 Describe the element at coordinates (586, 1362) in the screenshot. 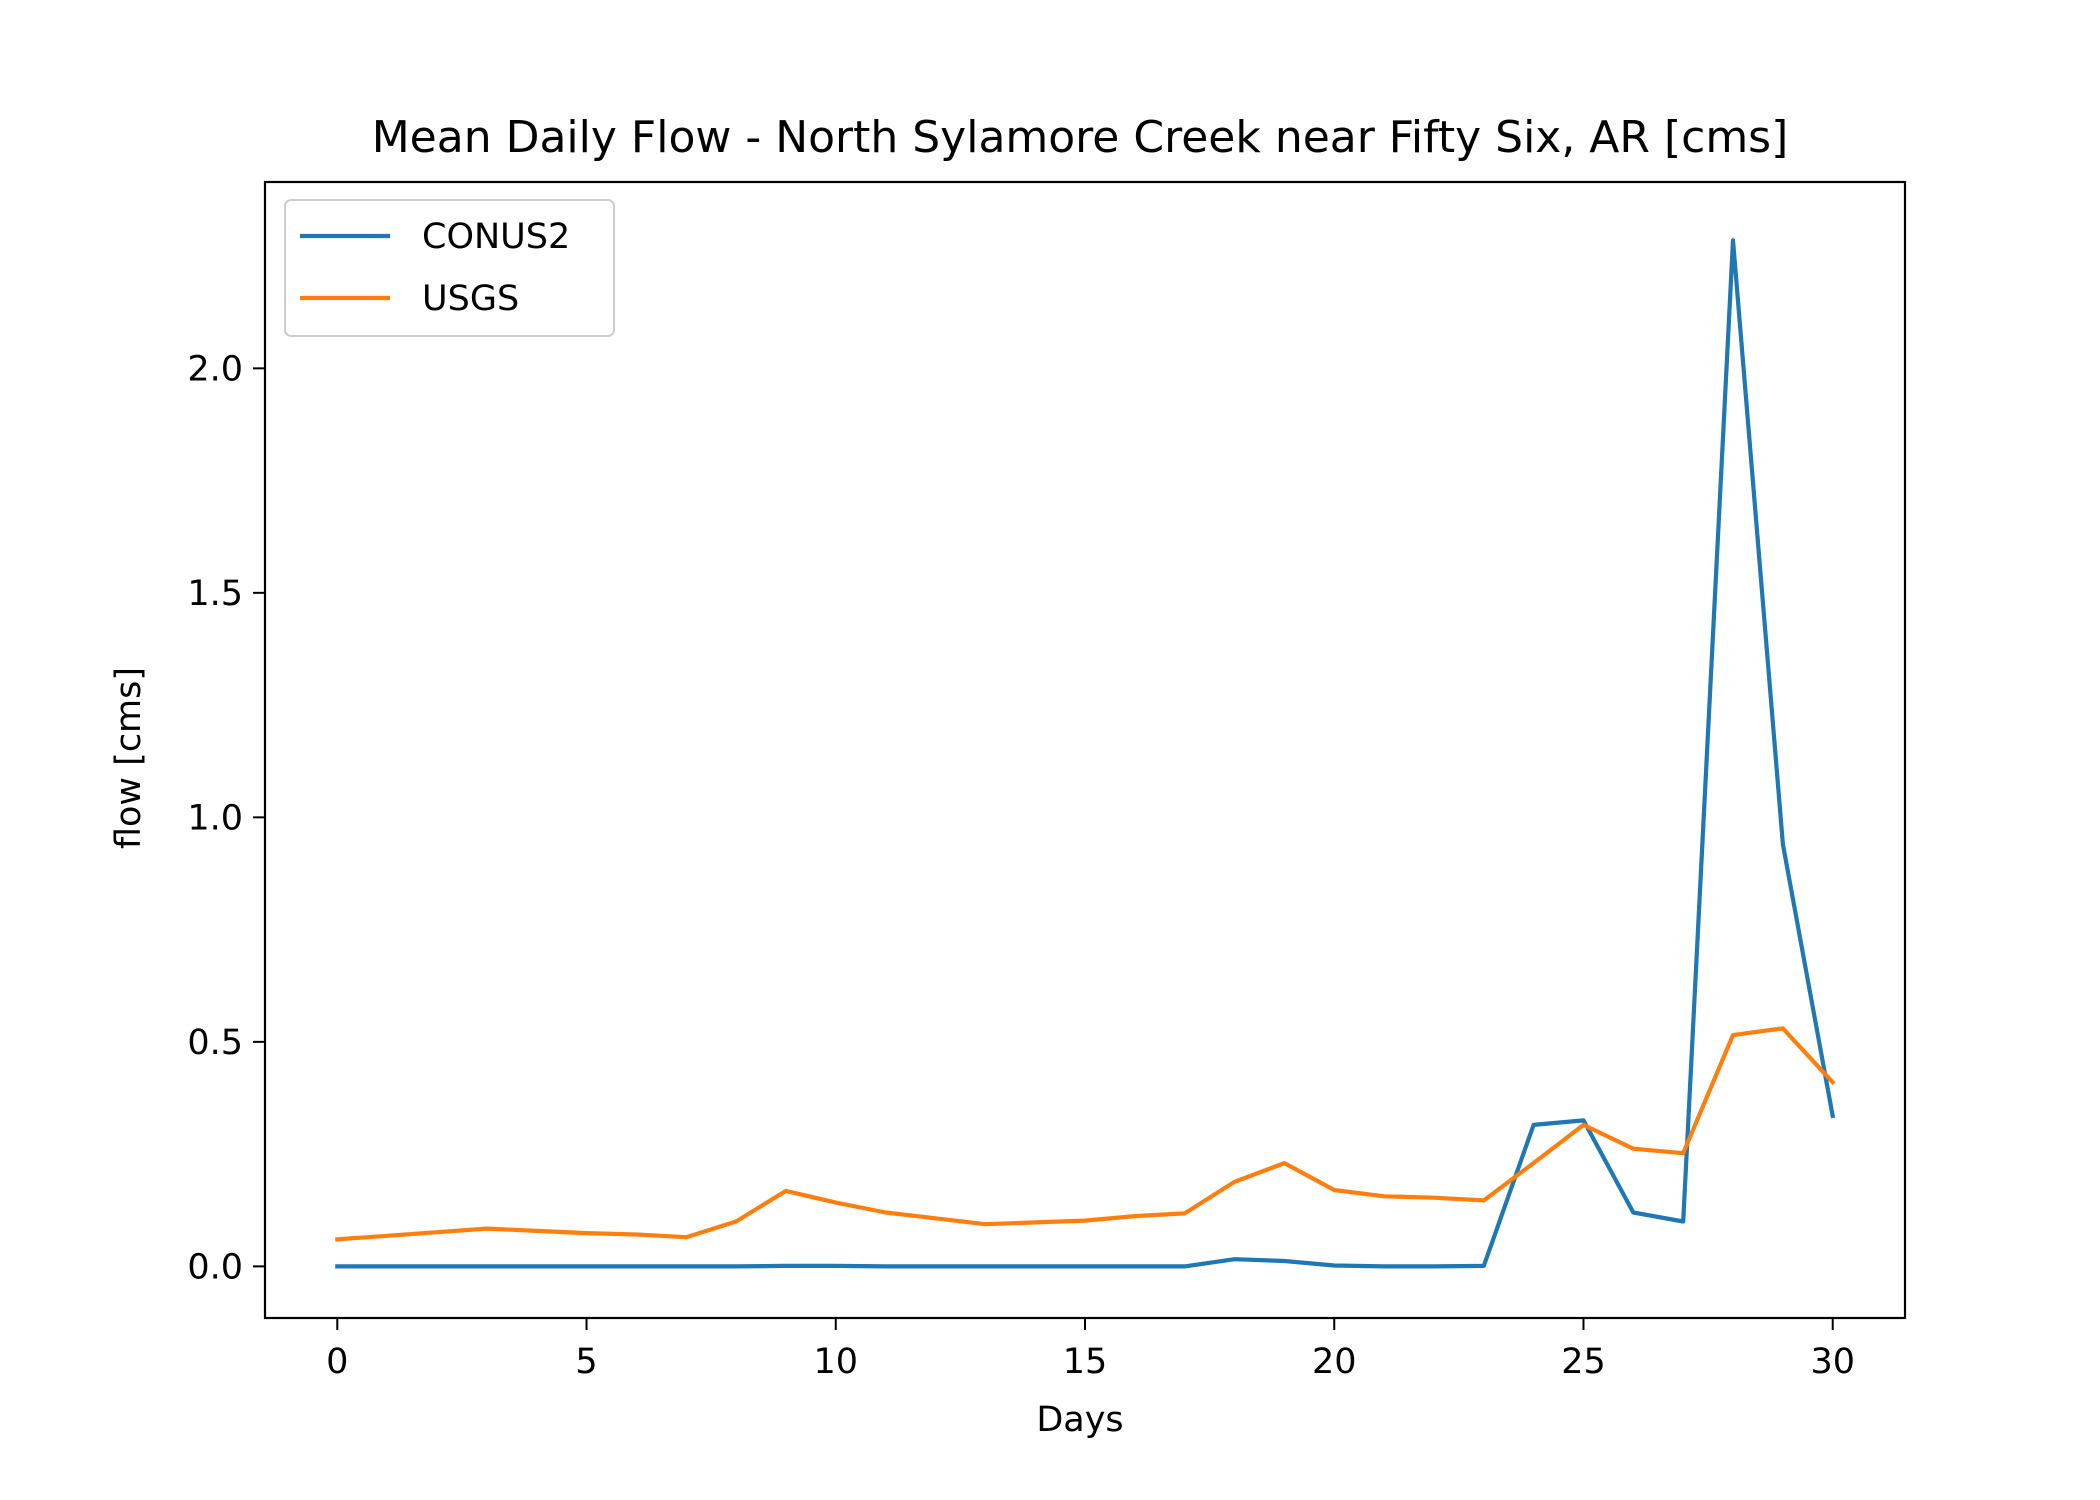

I see `x-tick-label: 5` at that location.